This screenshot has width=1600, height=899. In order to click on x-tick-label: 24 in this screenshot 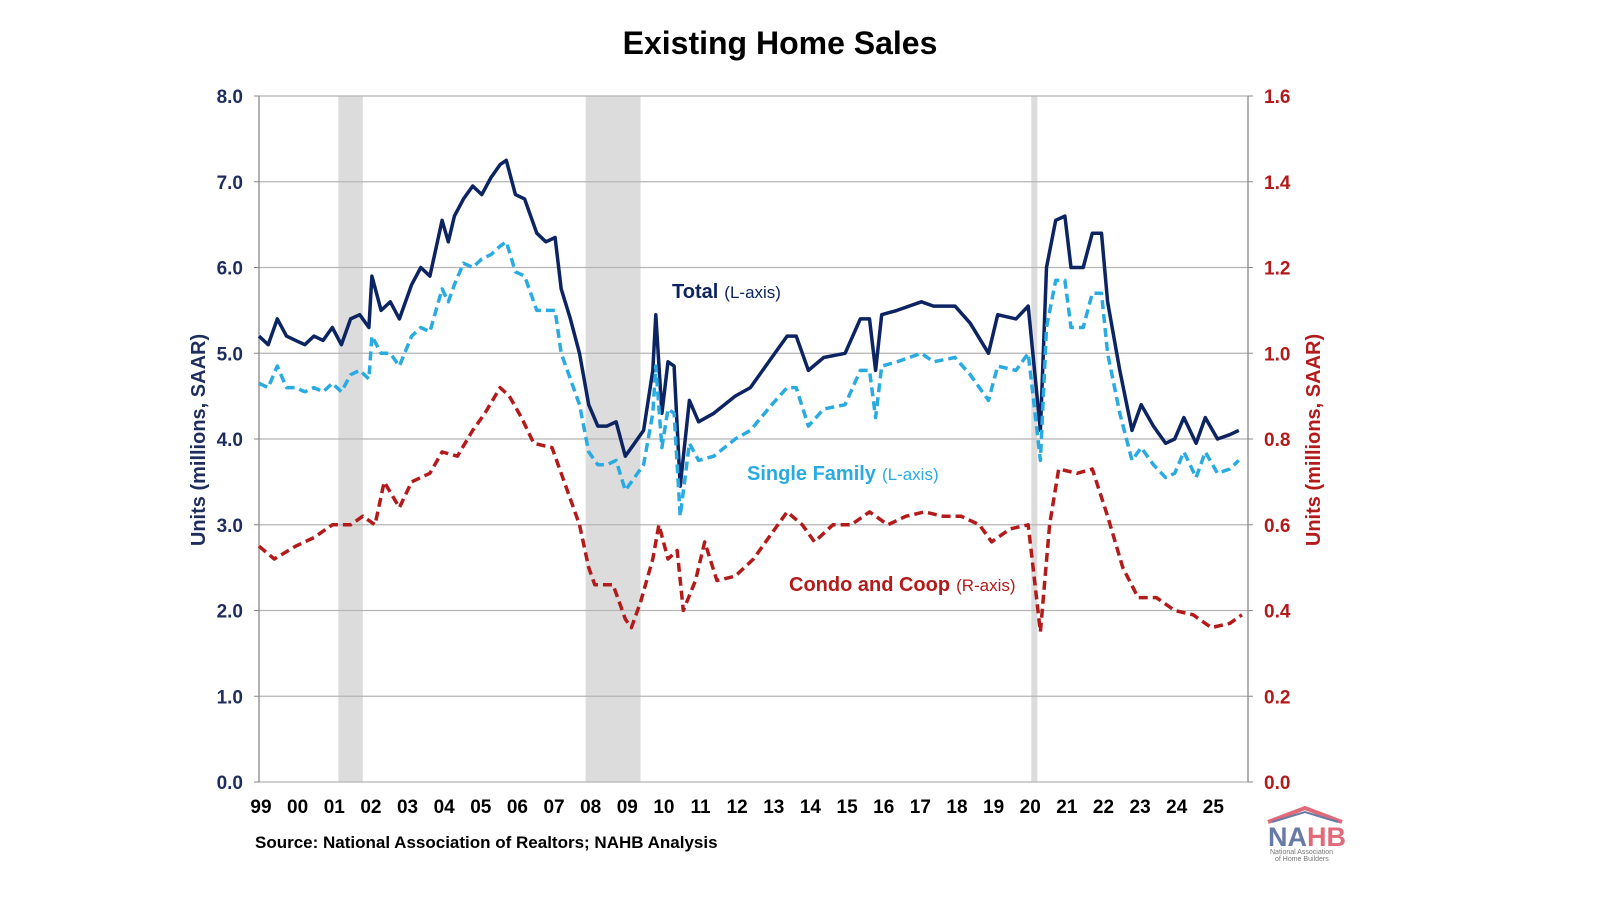, I will do `click(1177, 807)`.